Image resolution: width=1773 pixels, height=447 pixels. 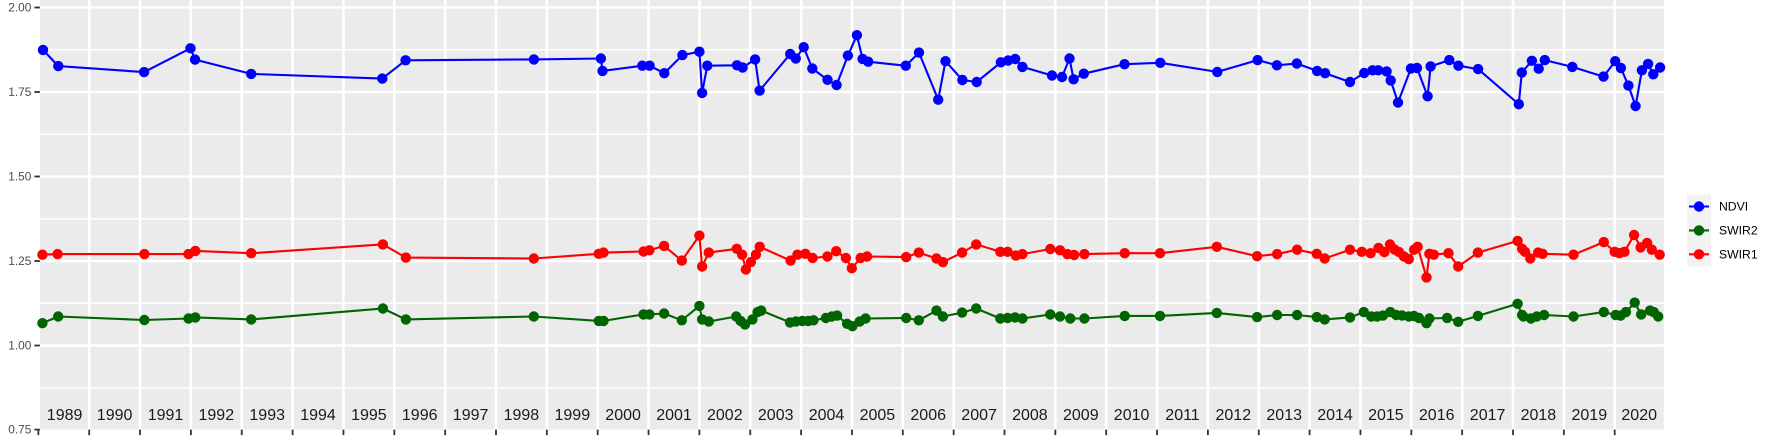 I want to click on svg-text: 2009, so click(x=1081, y=415).